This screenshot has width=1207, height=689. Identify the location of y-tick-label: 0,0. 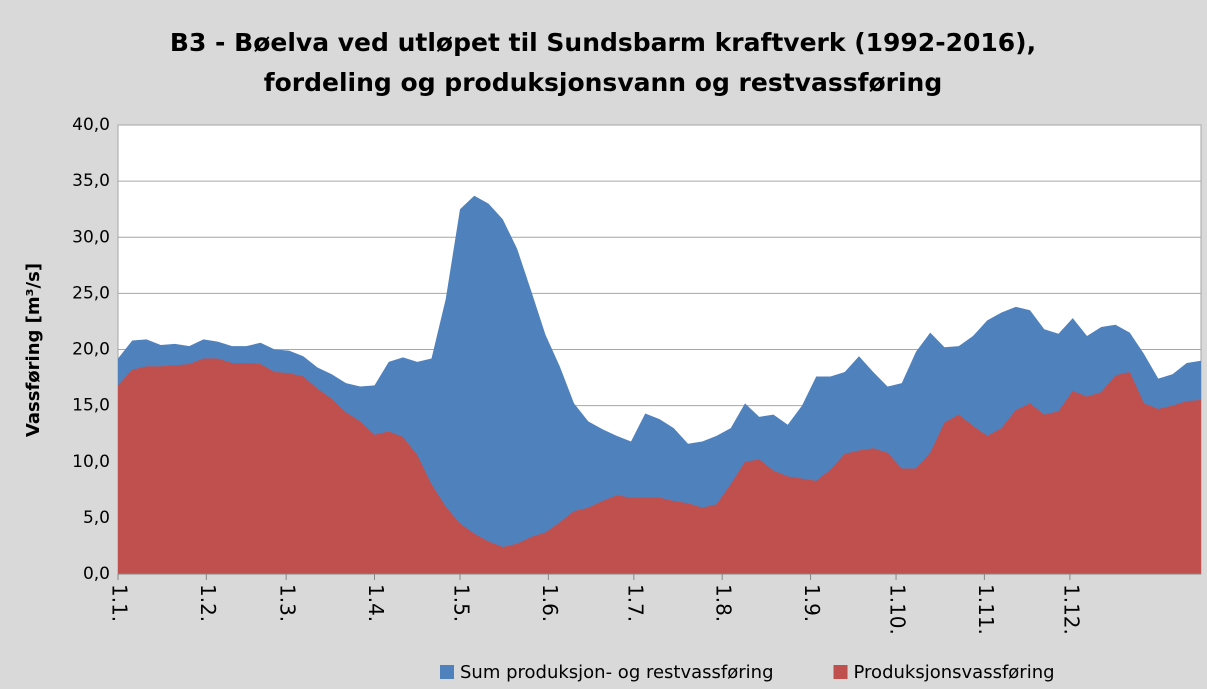
(96, 574).